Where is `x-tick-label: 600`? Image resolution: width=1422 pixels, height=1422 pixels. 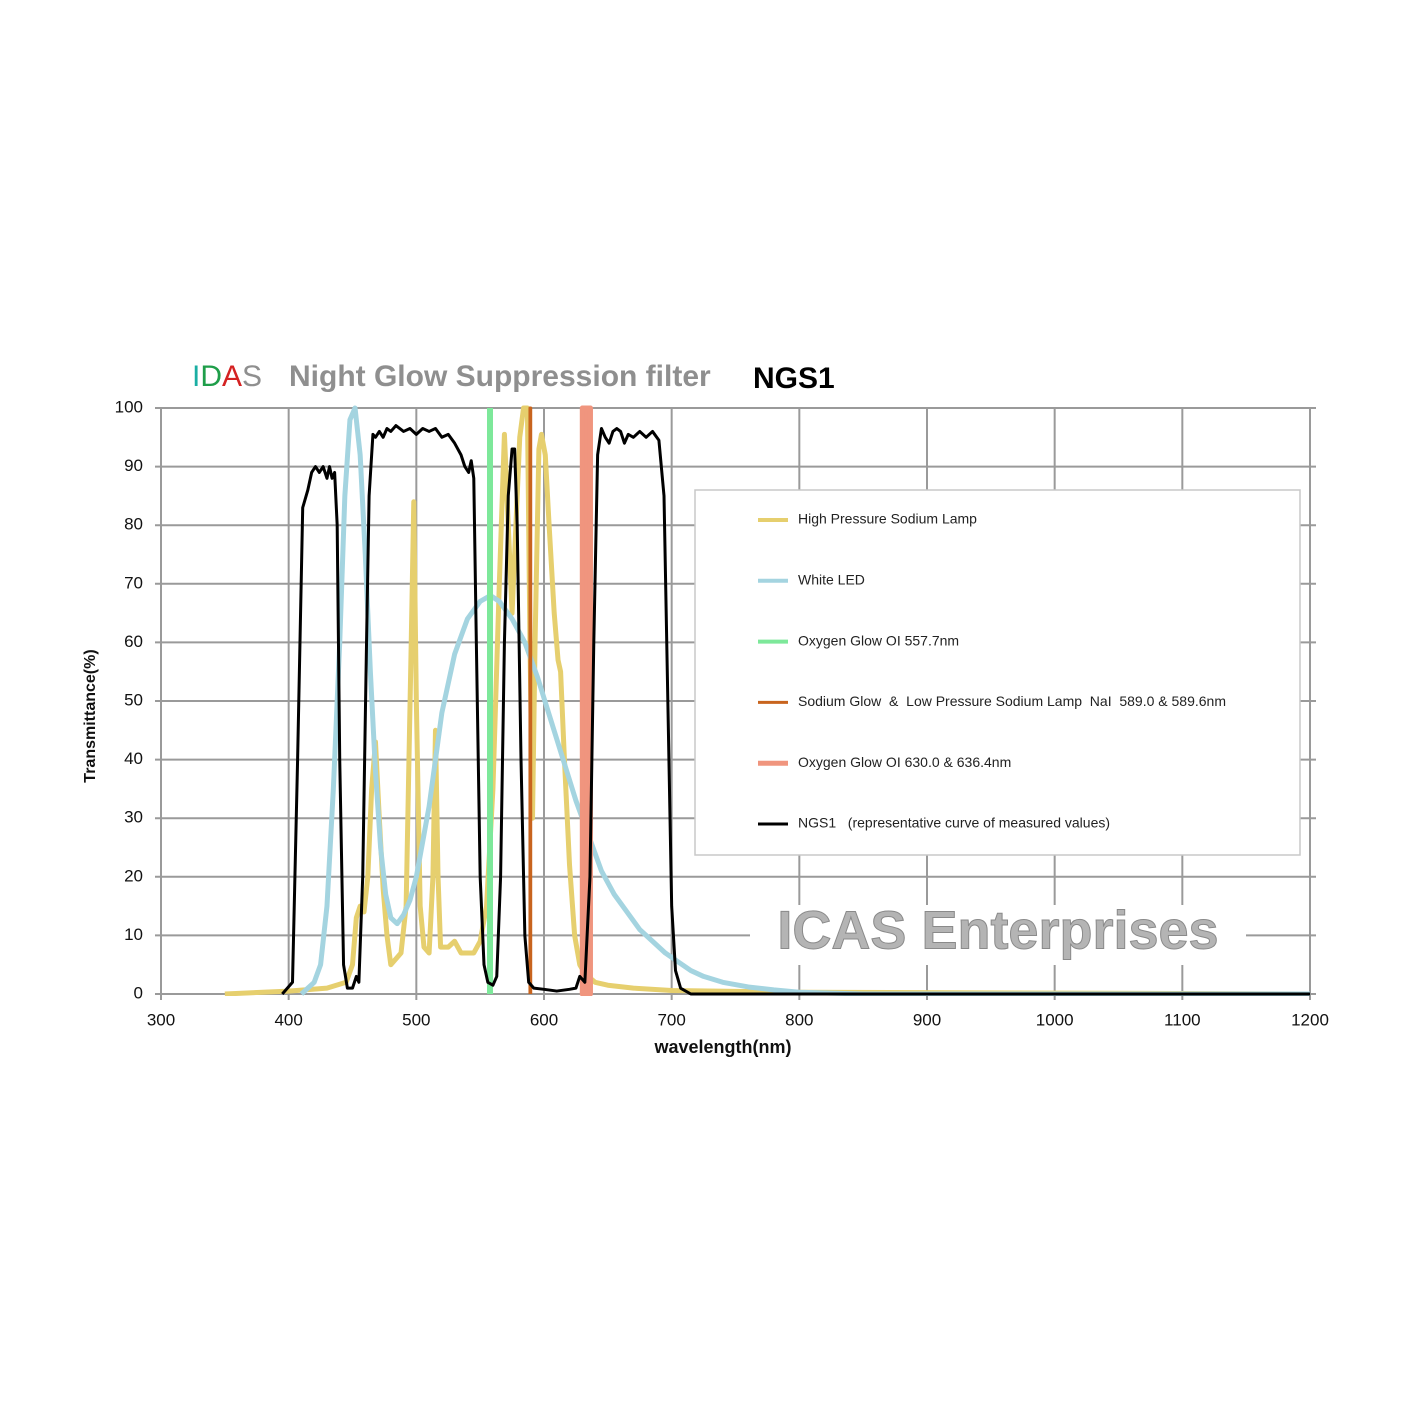
x-tick-label: 600 is located at coordinates (544, 1019).